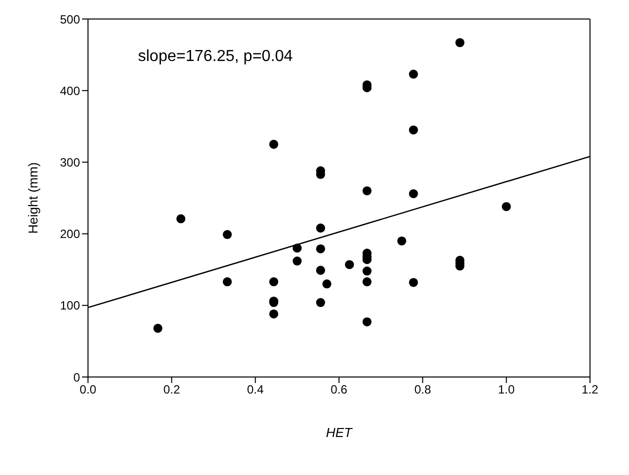 The height and width of the screenshot is (475, 629). Describe the element at coordinates (88, 389) in the screenshot. I see `x-tick-label: 0.0` at that location.